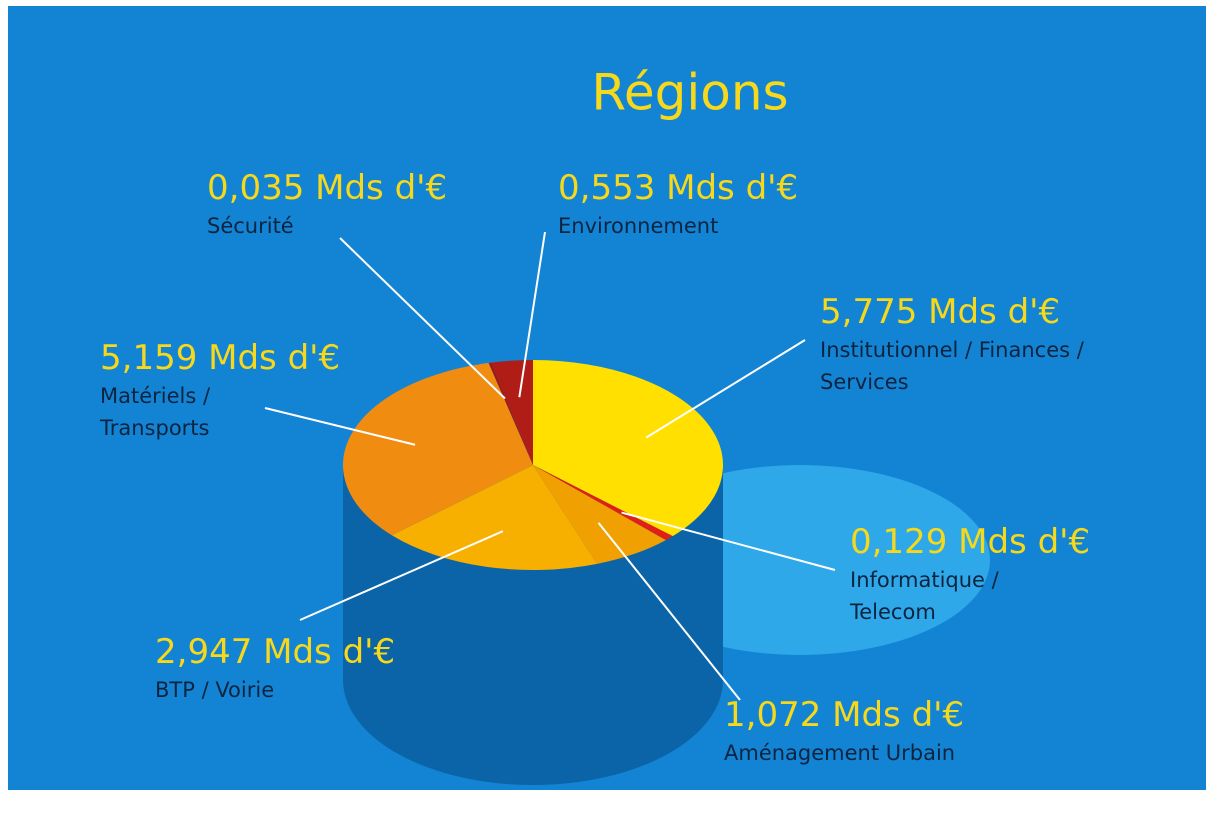 This screenshot has width=1215, height=816. What do you see at coordinates (924, 596) in the screenshot?
I see `category-label: Informatique / Telecom` at bounding box center [924, 596].